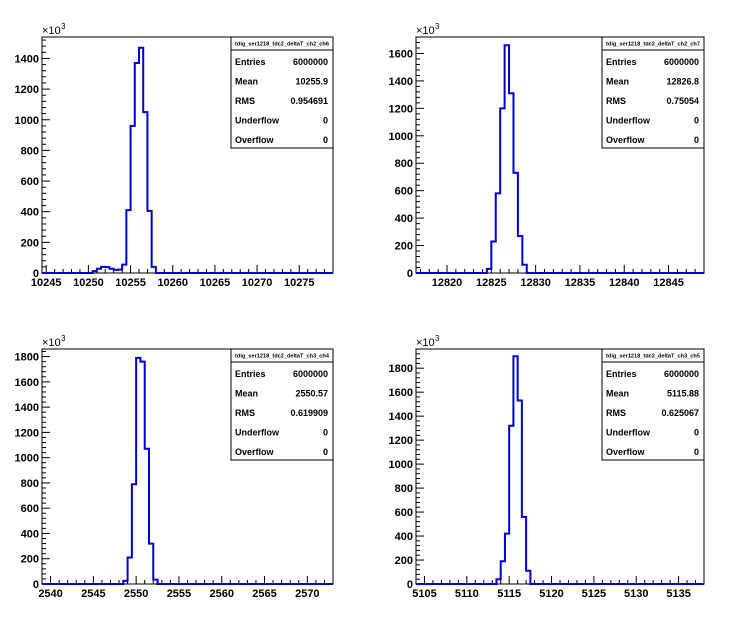  I want to click on stats-title: tdig_ser1218_tdc2_deltaT_ch3_ch5, so click(653, 357).